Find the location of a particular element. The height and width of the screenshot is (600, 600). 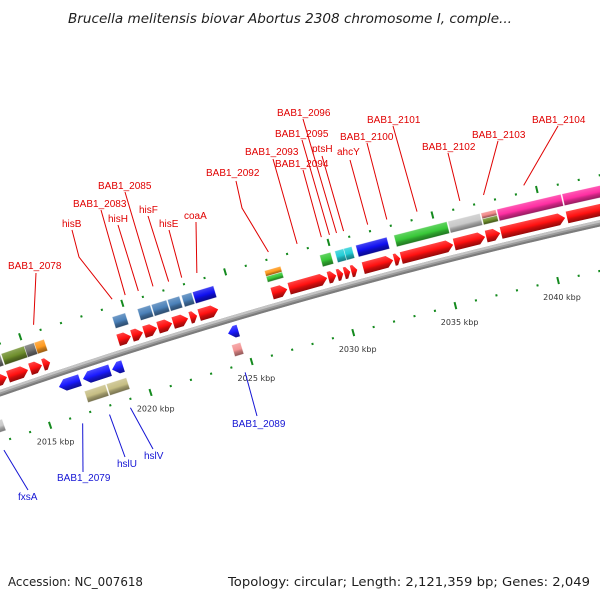

gene-label: BAB1_2101 is located at coordinates (394, 120).